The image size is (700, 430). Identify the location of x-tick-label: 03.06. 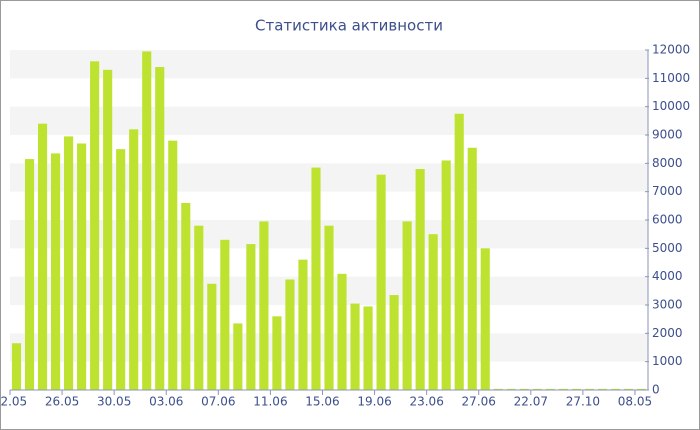
(166, 402).